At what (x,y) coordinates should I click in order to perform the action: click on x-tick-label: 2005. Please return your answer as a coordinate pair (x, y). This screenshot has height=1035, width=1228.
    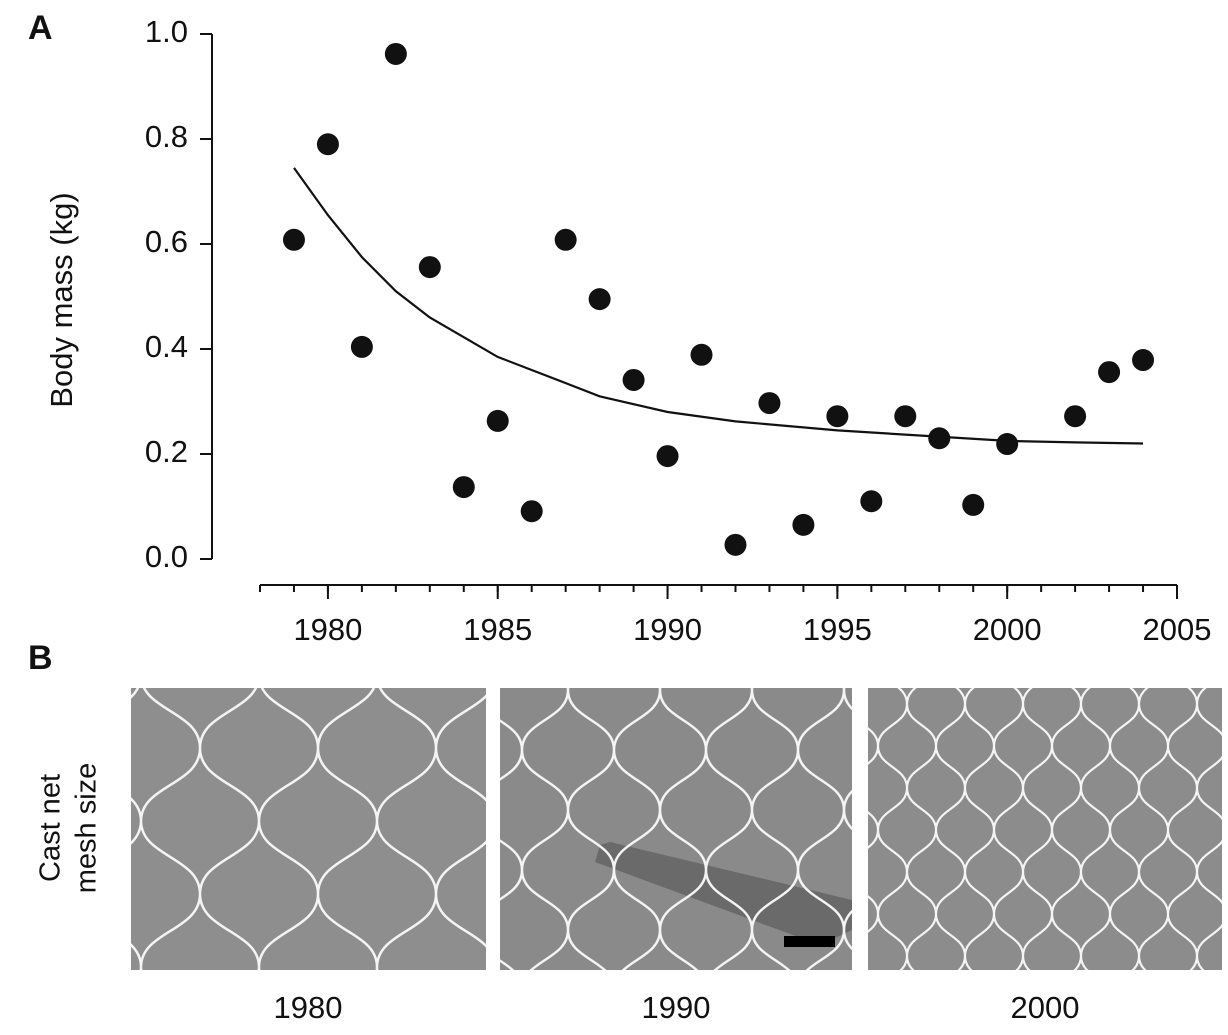
    Looking at the image, I should click on (1177, 629).